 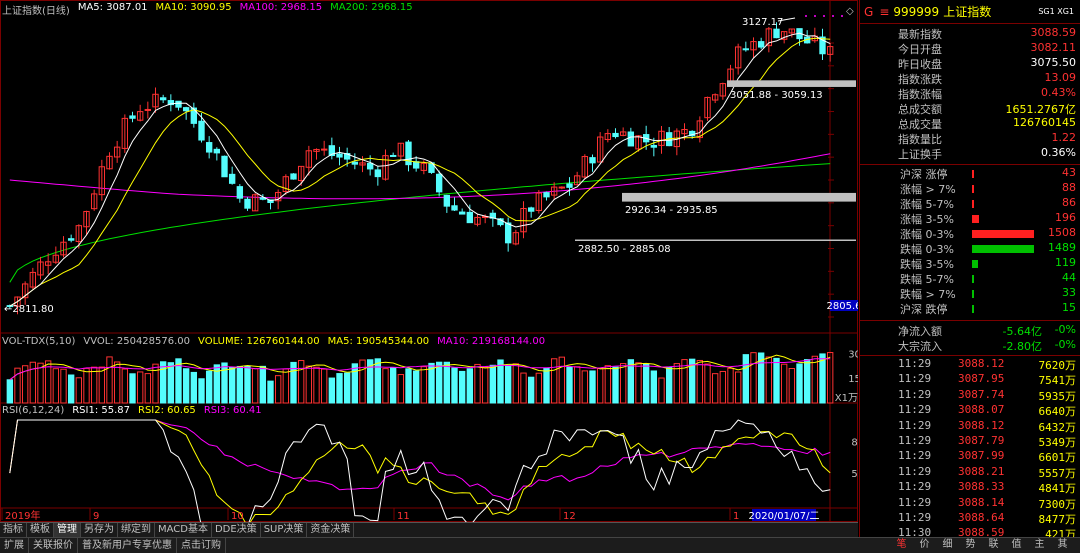 What do you see at coordinates (970, 78) in the screenshot?
I see `quote-row: 指数涨跌 13.09` at bounding box center [970, 78].